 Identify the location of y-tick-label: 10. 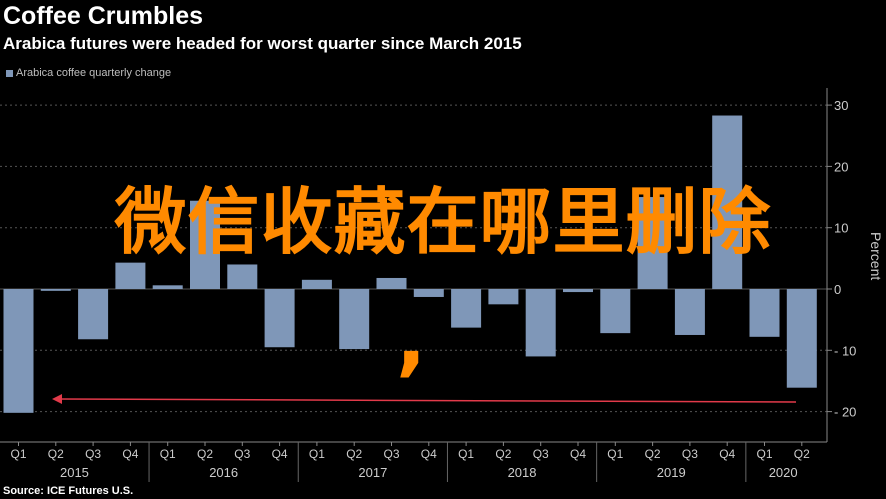
(841, 228).